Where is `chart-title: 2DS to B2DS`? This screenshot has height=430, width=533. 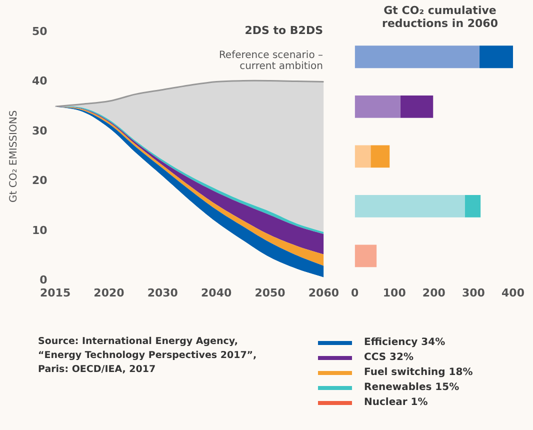 chart-title: 2DS to B2DS is located at coordinates (283, 30).